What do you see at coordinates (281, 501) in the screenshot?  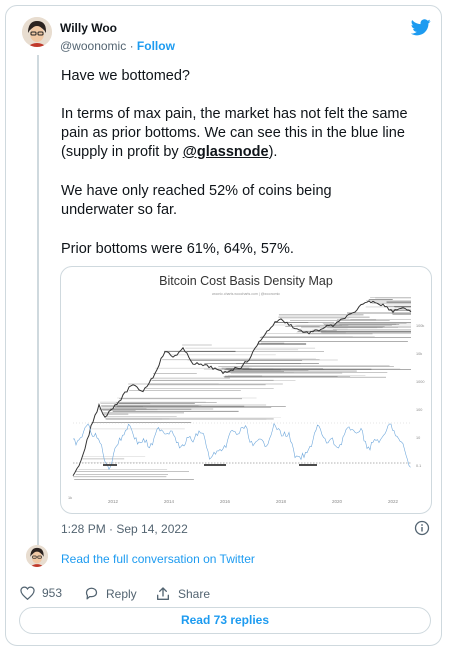 I see `x-tick-label: 2018` at bounding box center [281, 501].